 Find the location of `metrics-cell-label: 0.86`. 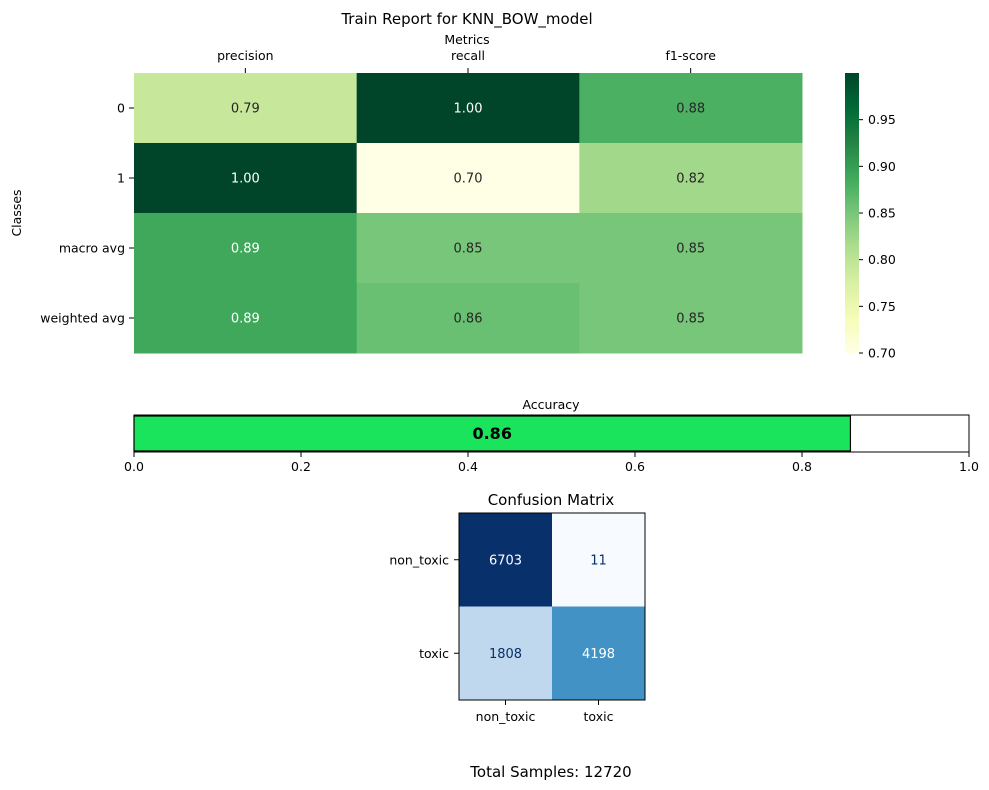

metrics-cell-label: 0.86 is located at coordinates (468, 319).